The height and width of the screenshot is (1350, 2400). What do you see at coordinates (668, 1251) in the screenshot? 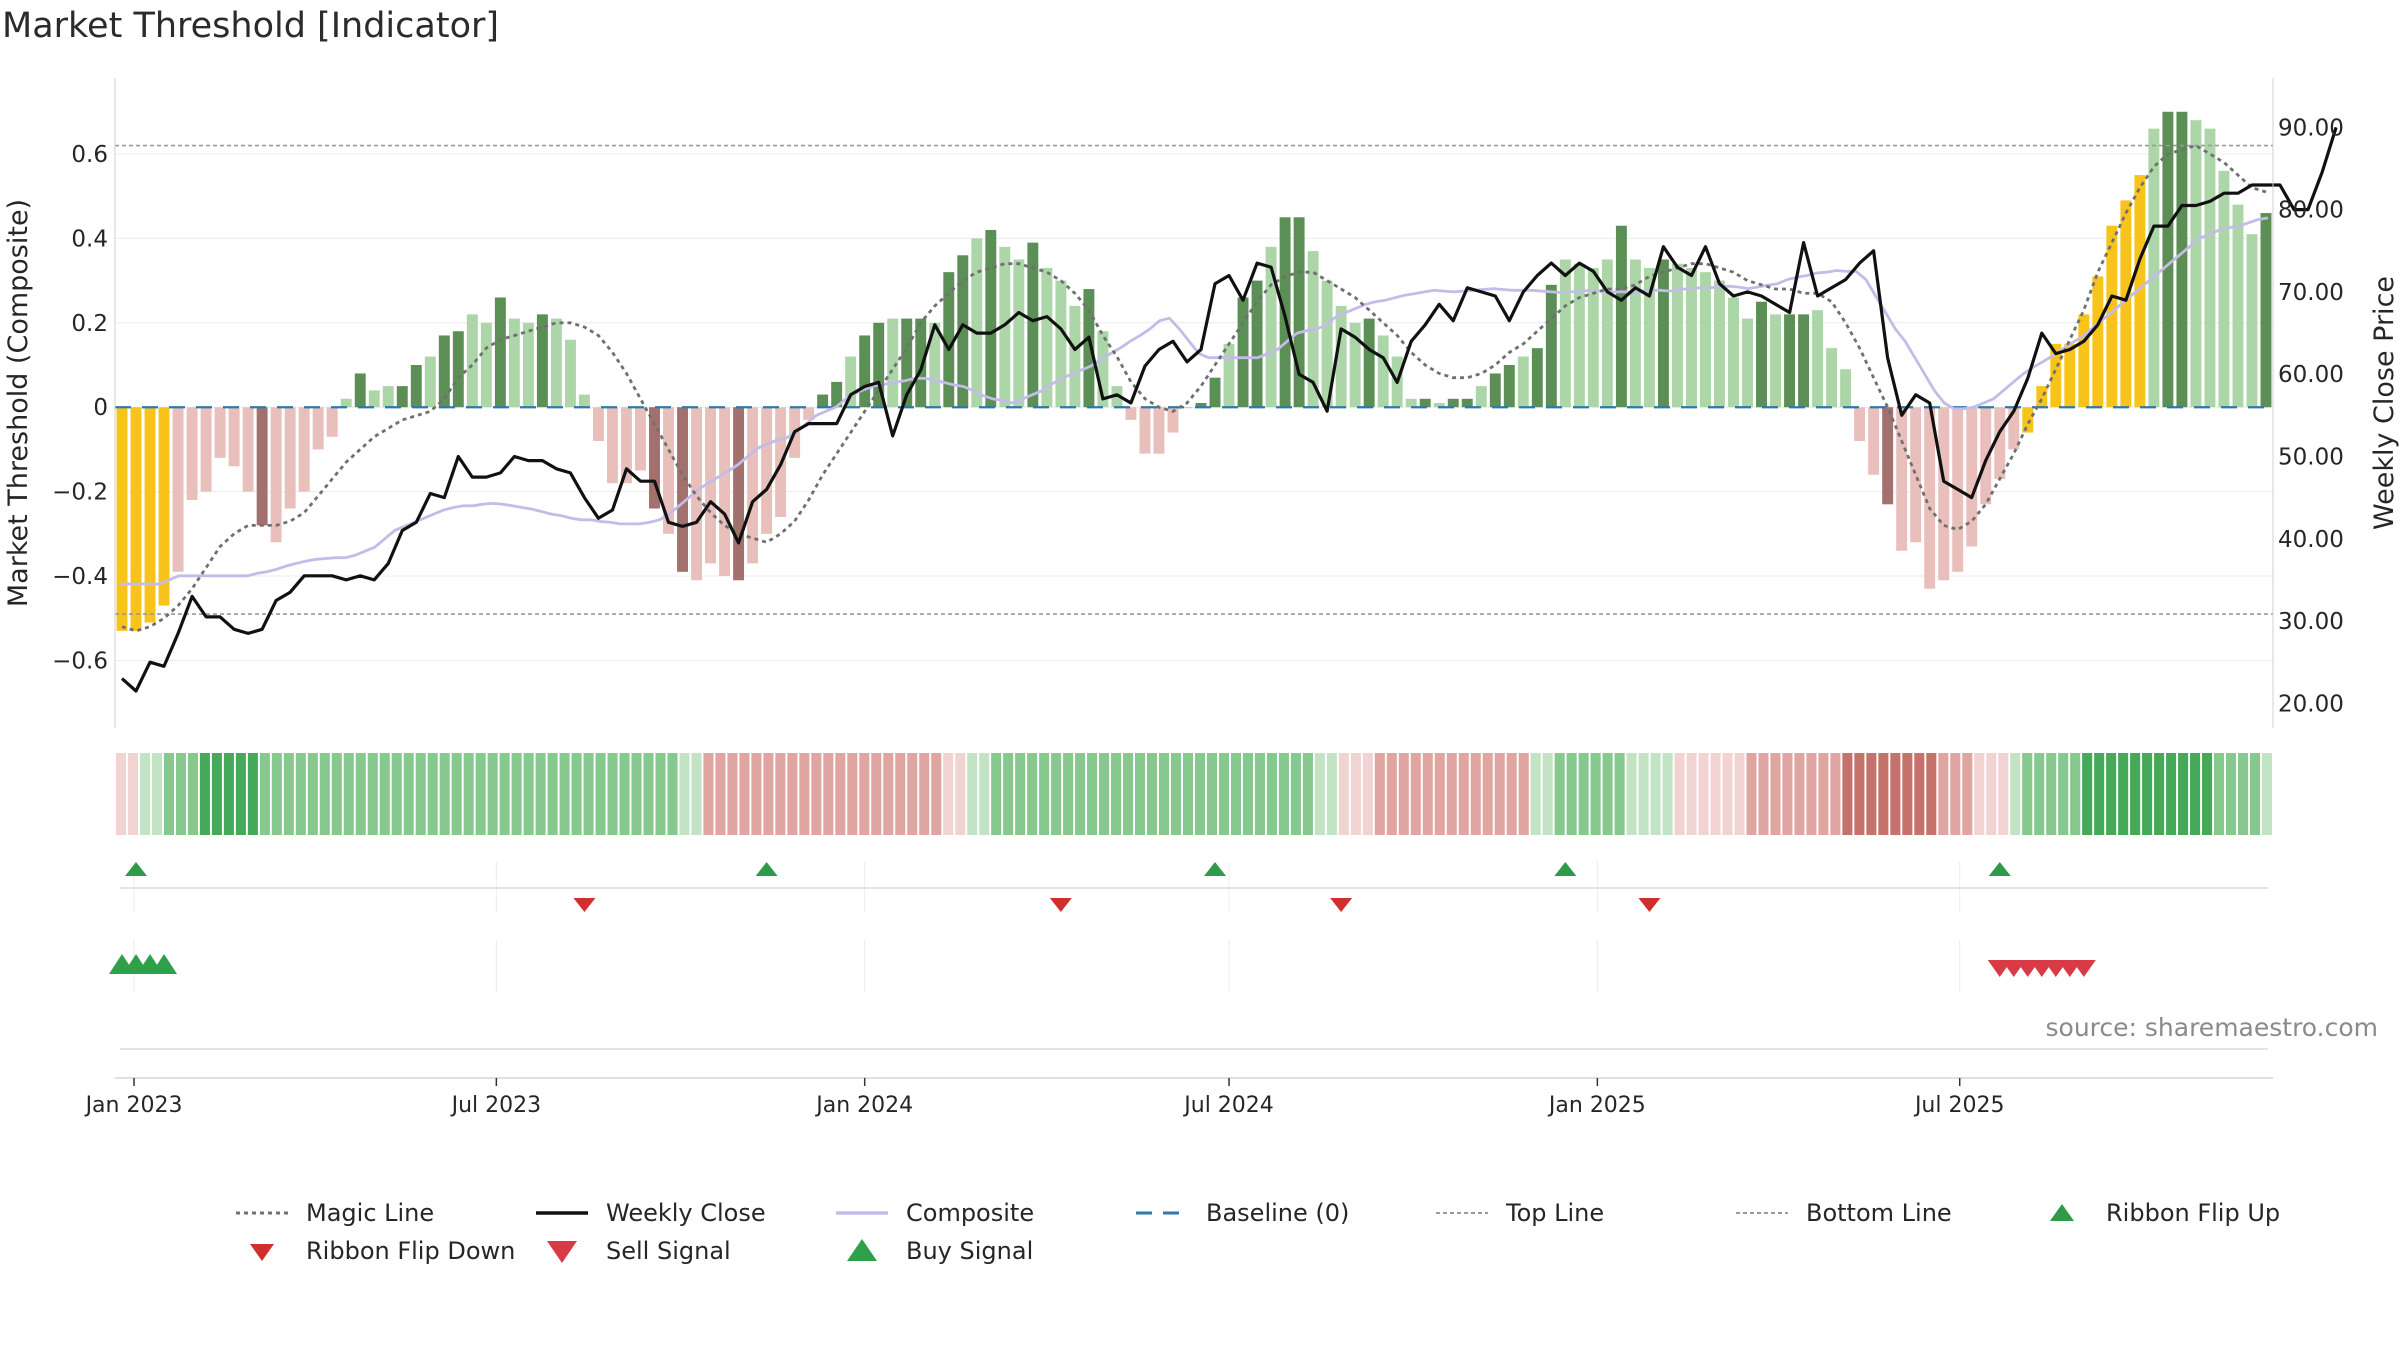
I see `legend-label: Sell Signal` at bounding box center [668, 1251].